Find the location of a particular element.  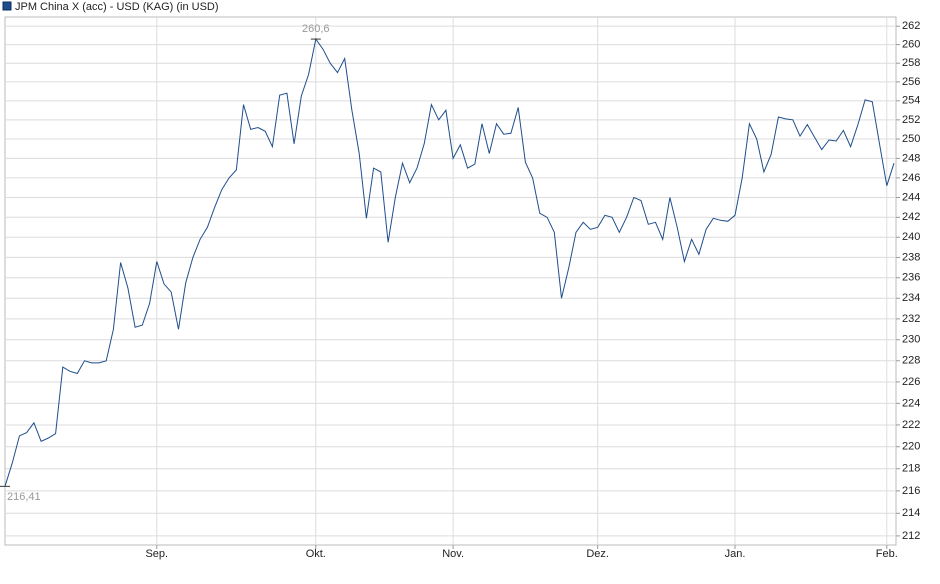

y-tick-label: 246 is located at coordinates (911, 178).